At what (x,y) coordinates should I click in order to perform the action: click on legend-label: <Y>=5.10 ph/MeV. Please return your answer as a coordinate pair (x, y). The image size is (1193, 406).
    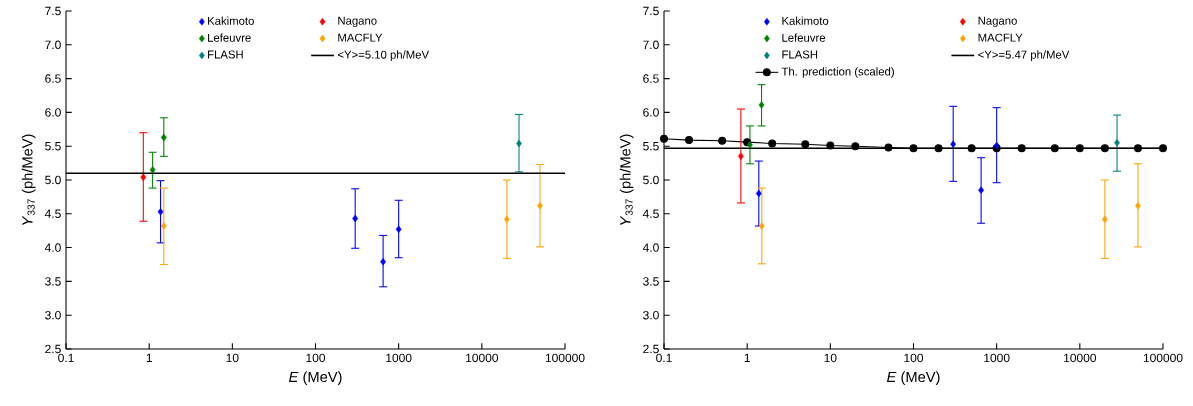
    Looking at the image, I should click on (383, 55).